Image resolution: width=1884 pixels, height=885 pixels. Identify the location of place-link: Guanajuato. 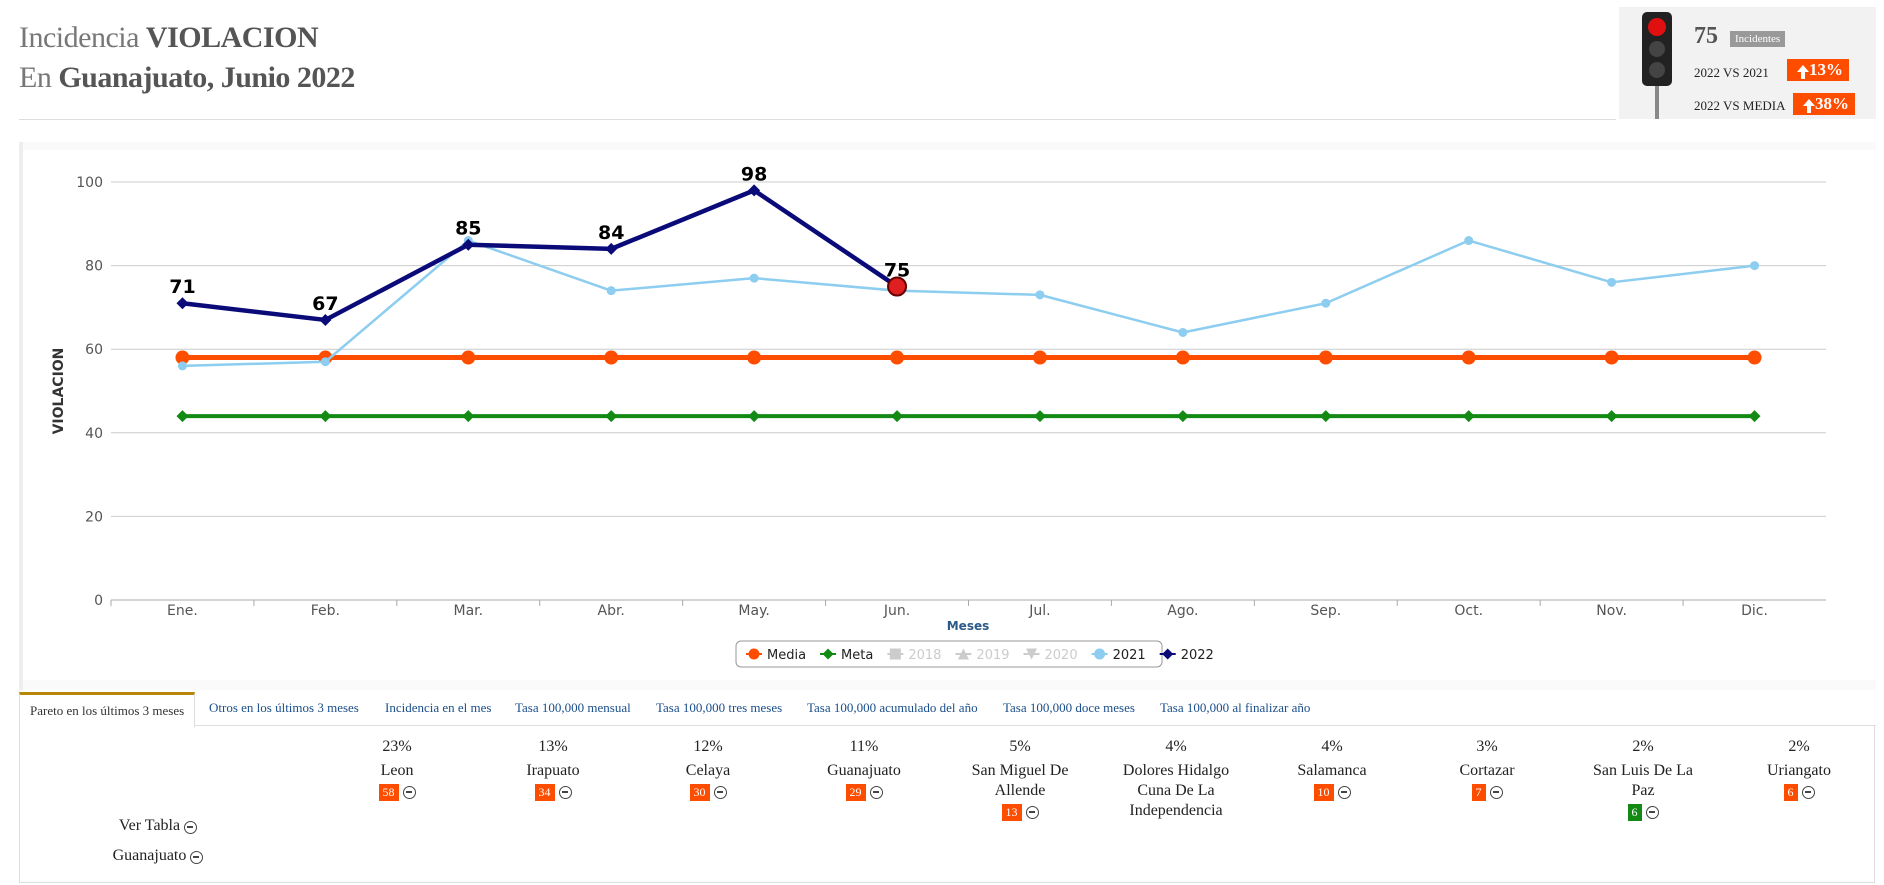
(158, 856).